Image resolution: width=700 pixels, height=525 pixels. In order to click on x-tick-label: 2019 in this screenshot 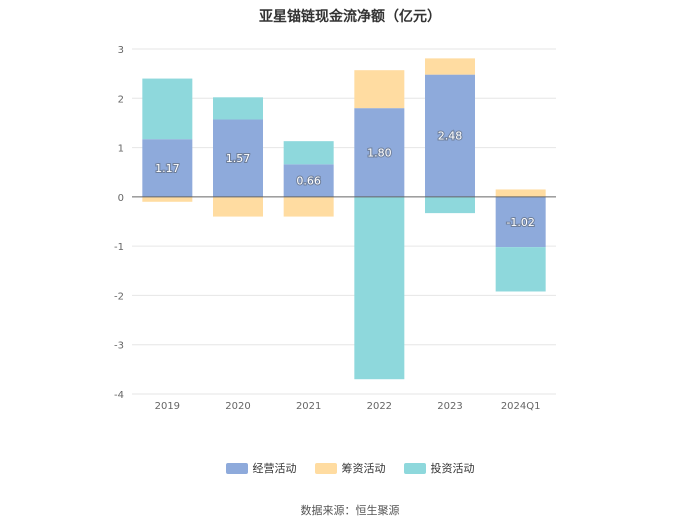, I will do `click(167, 406)`.